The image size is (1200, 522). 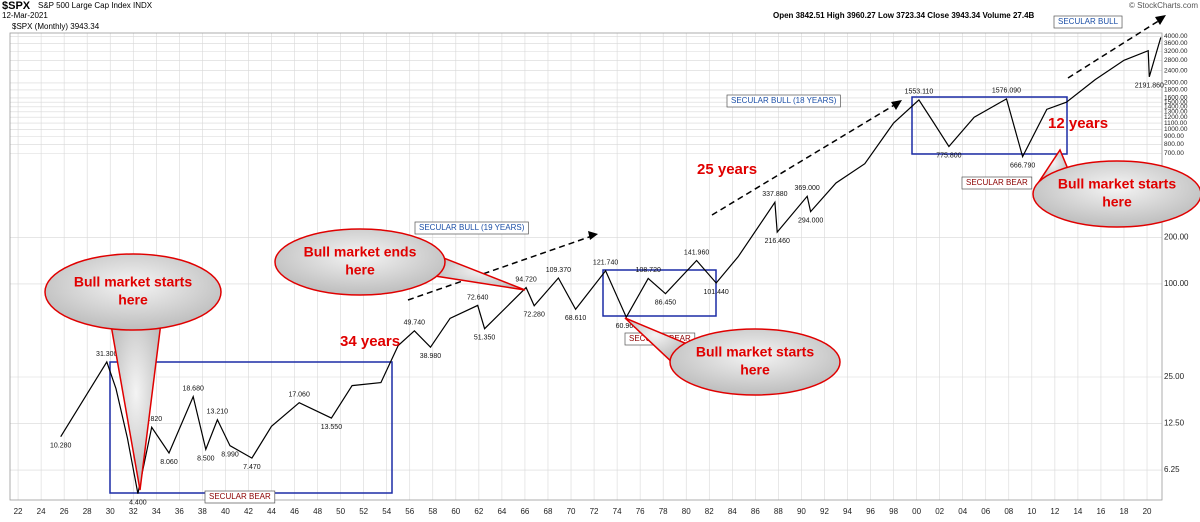 What do you see at coordinates (524, 511) in the screenshot?
I see `x-tick-label: 66` at bounding box center [524, 511].